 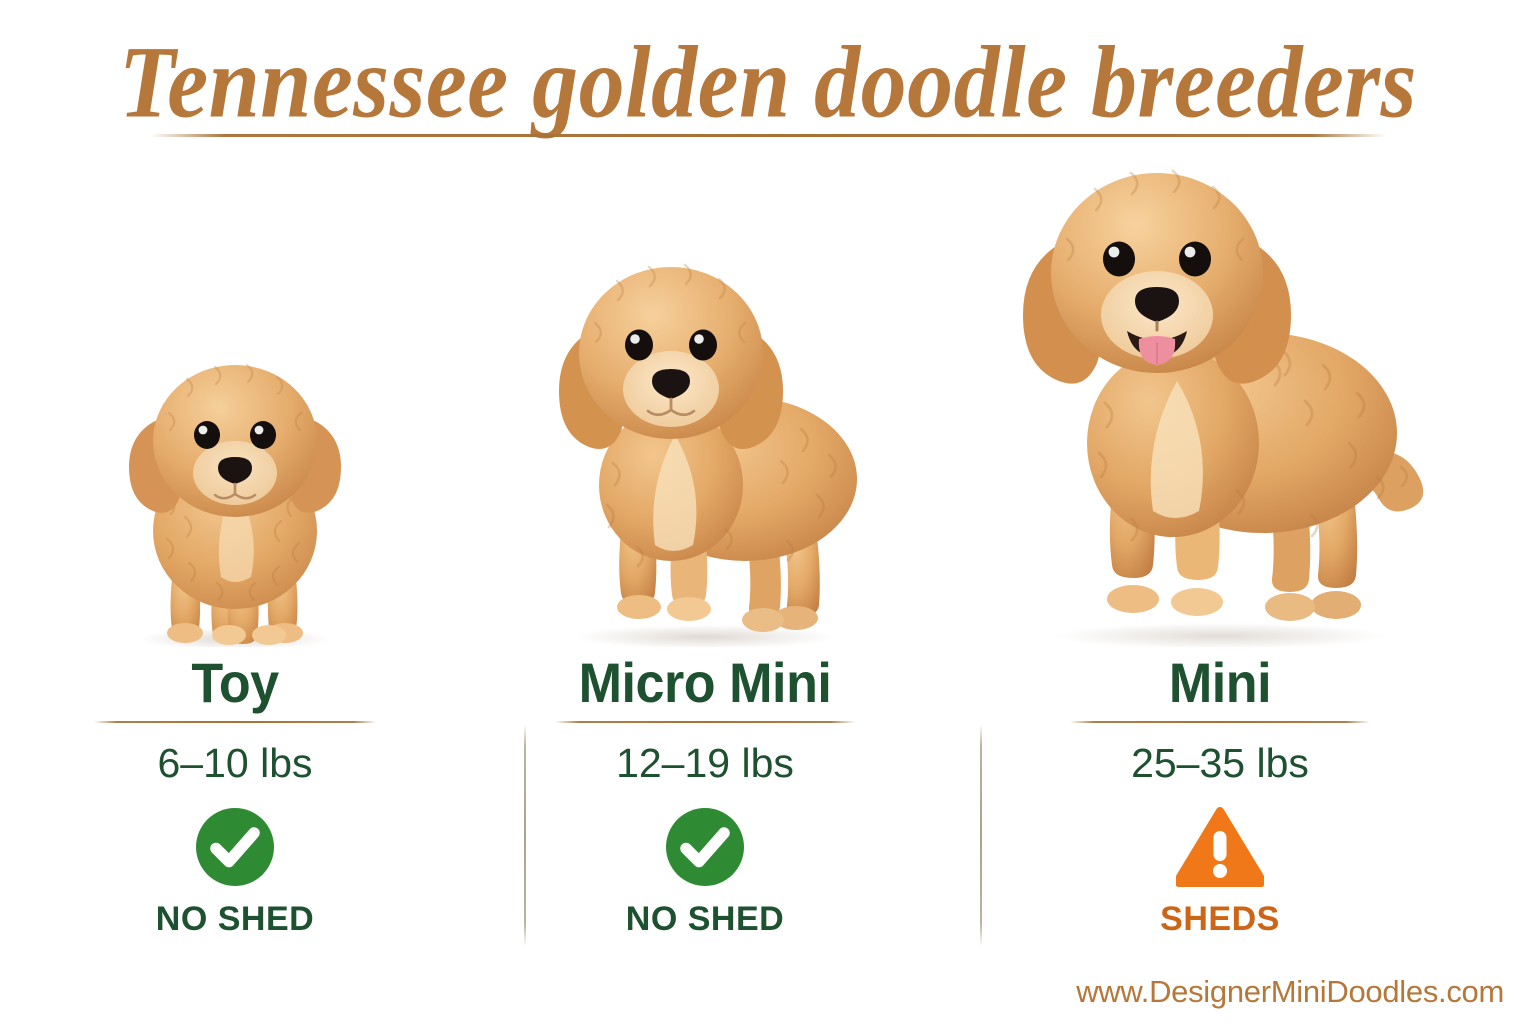 What do you see at coordinates (705, 722) in the screenshot?
I see `breed-name-rule-micro-mini` at bounding box center [705, 722].